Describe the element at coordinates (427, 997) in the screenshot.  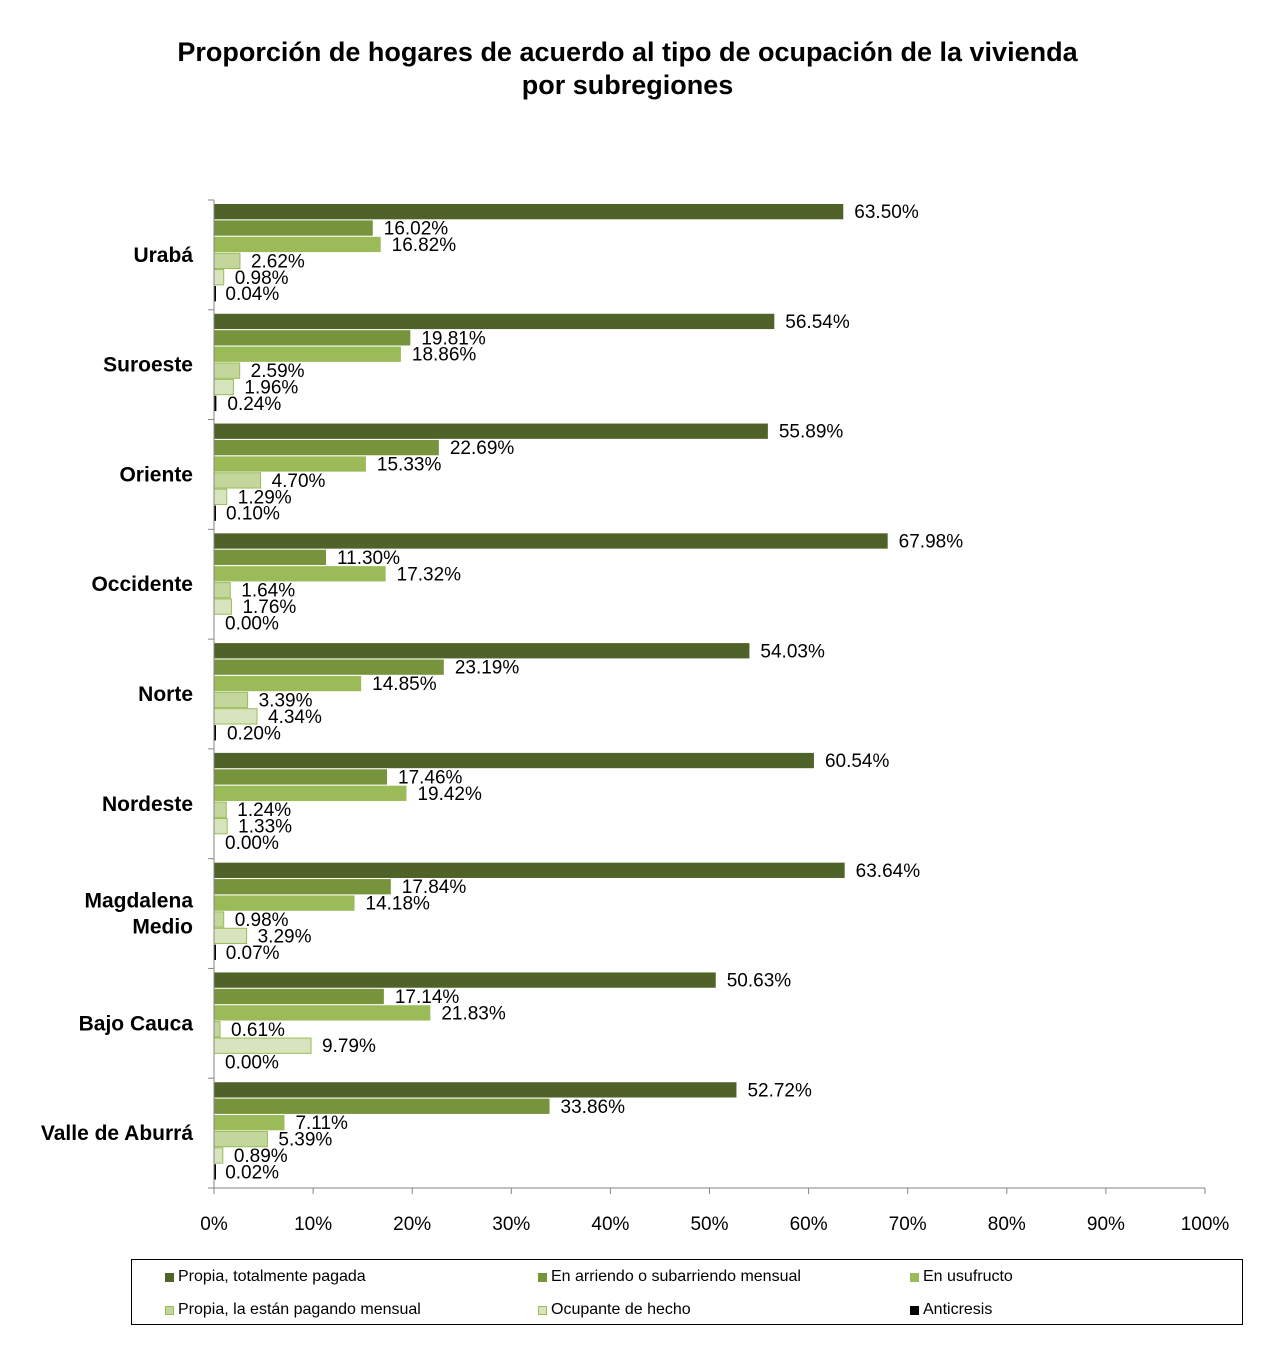
I see `data-label-7-1: 17.14%` at that location.